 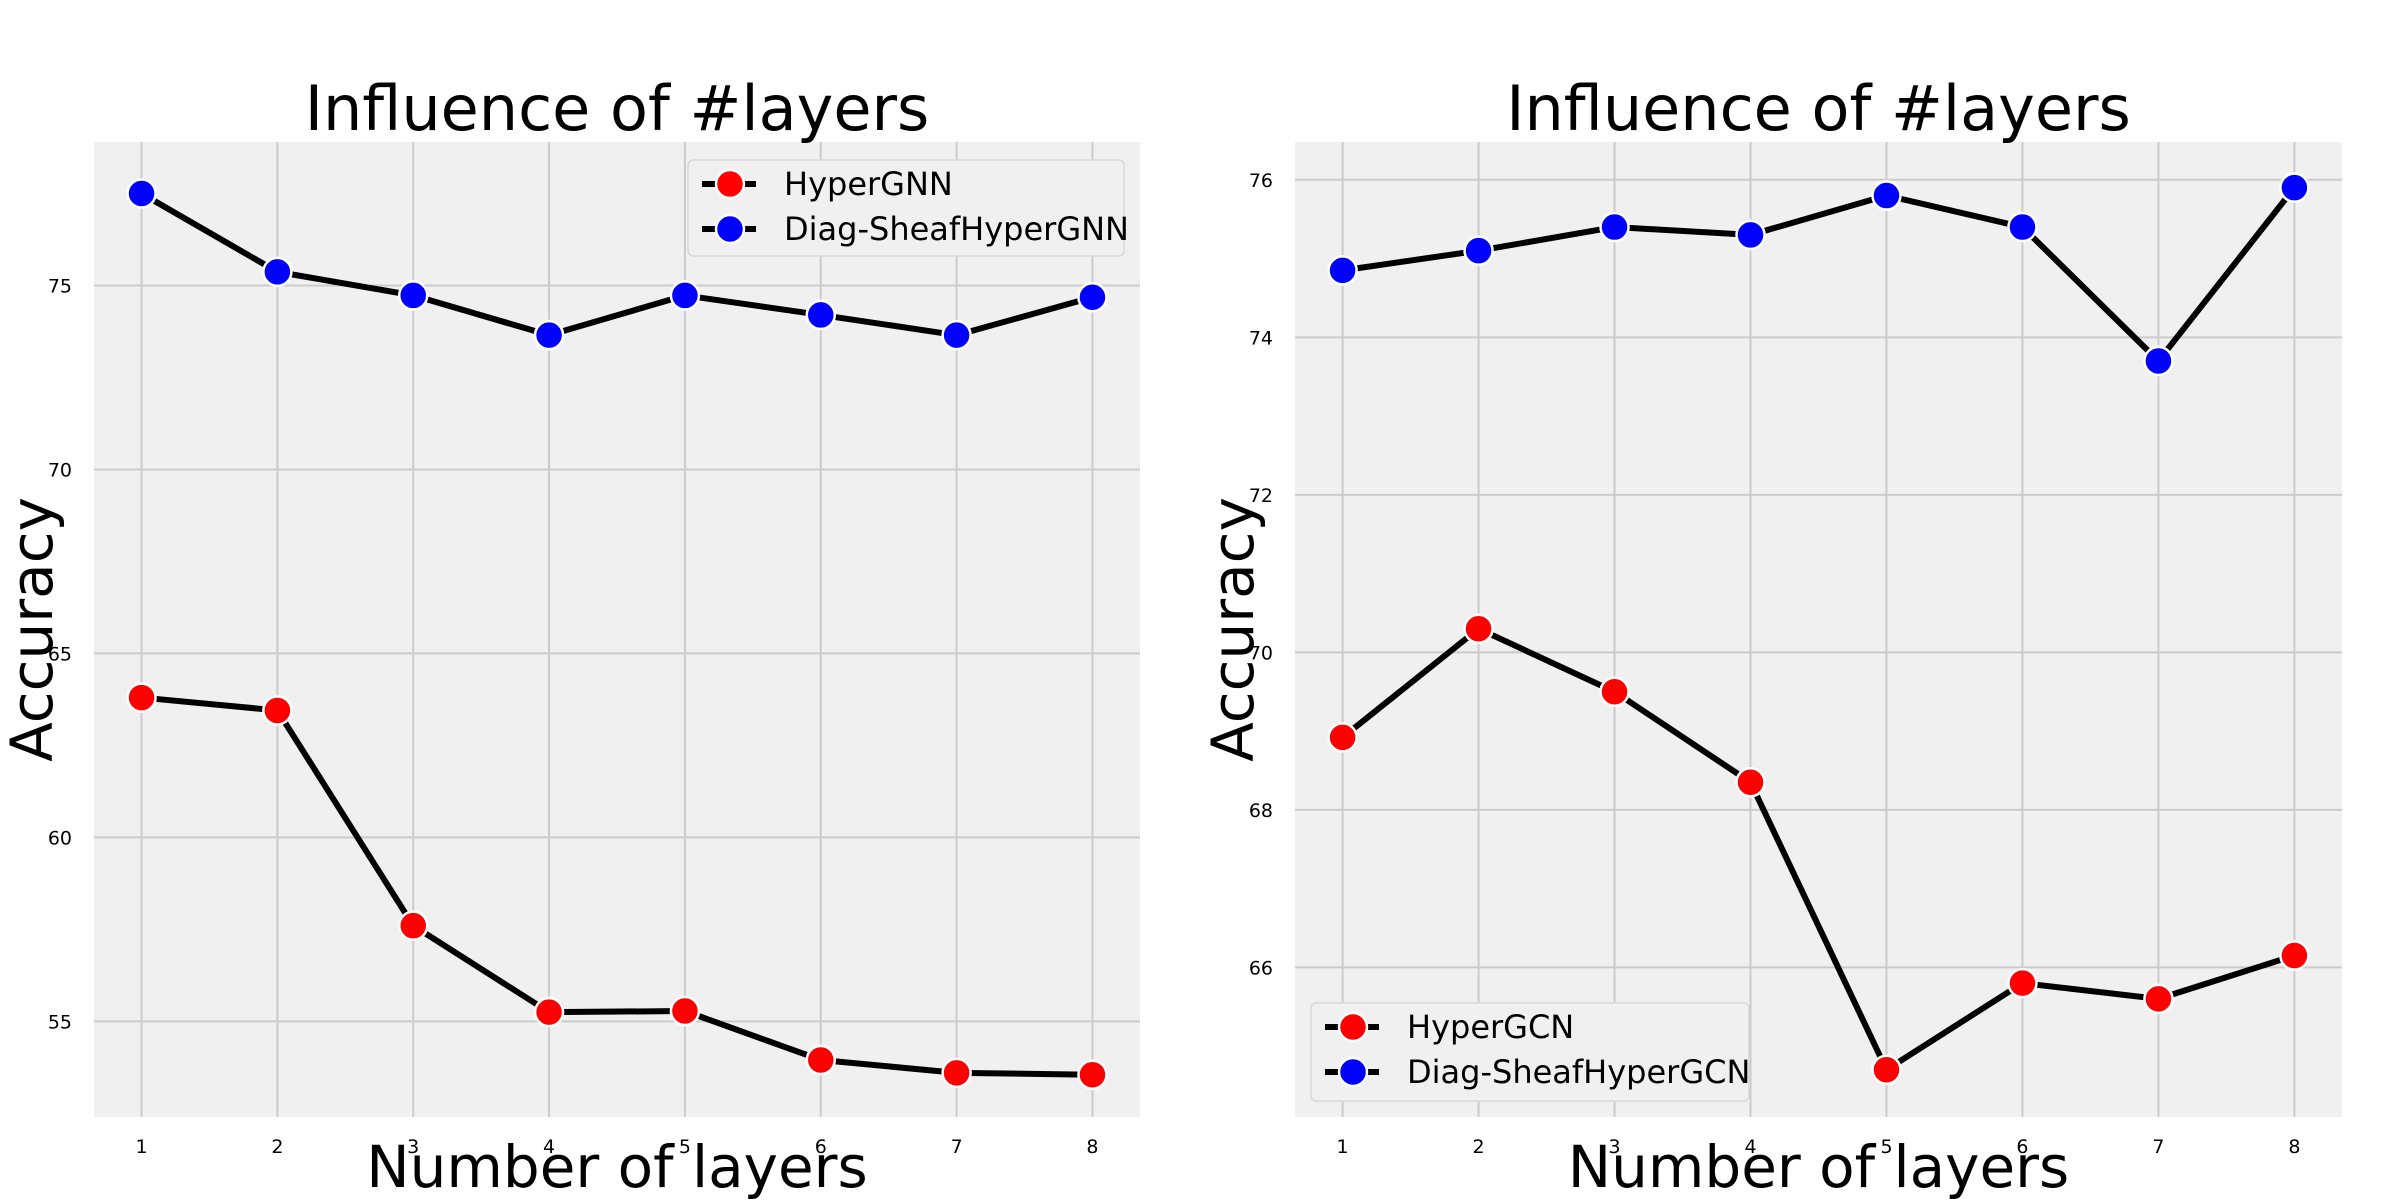 What do you see at coordinates (1261, 968) in the screenshot?
I see `y-tick-label: 66` at bounding box center [1261, 968].